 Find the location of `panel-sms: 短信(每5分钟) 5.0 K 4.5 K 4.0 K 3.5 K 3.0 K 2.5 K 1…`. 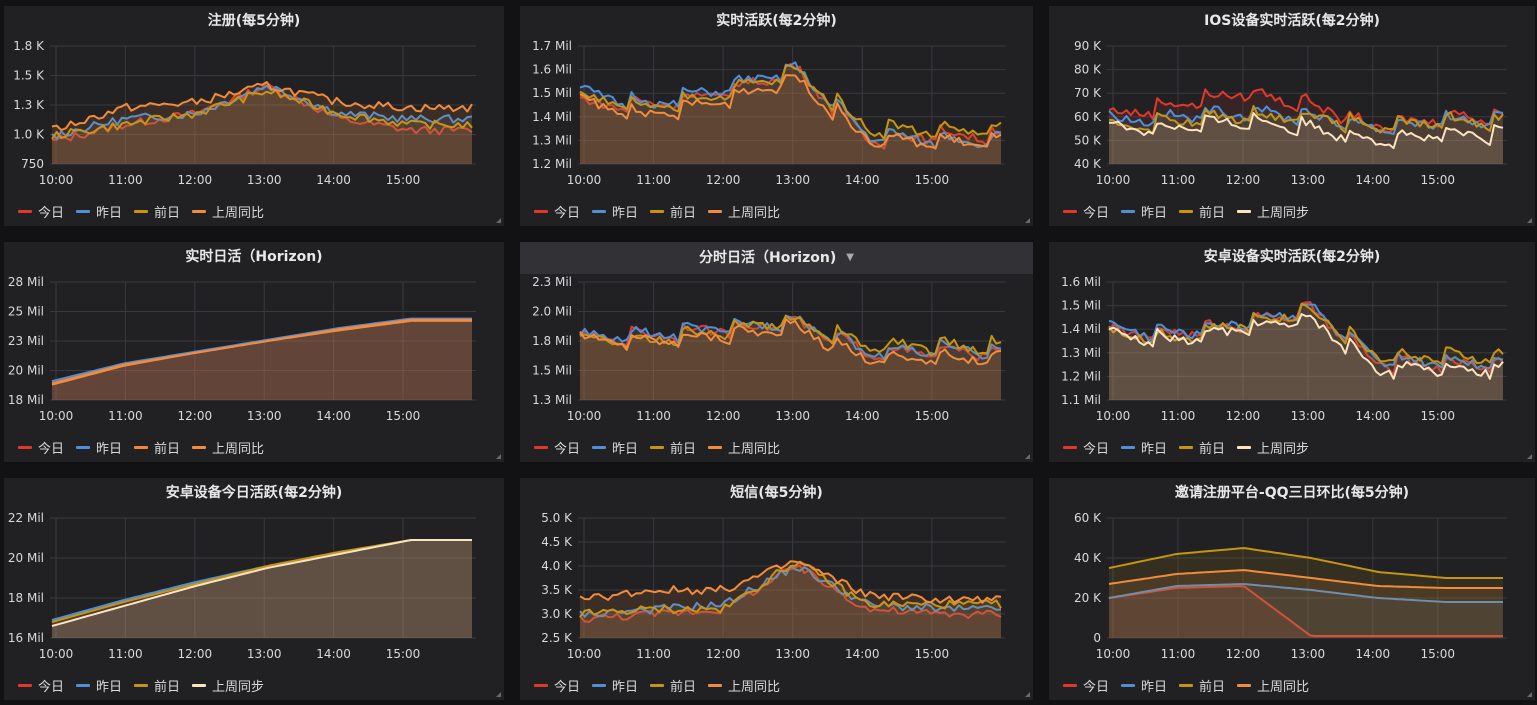

panel-sms: 短信(每5分钟) 5.0 K 4.5 K 4.0 K 3.5 K 3.0 K 2.5 K 1… is located at coordinates (776, 589).